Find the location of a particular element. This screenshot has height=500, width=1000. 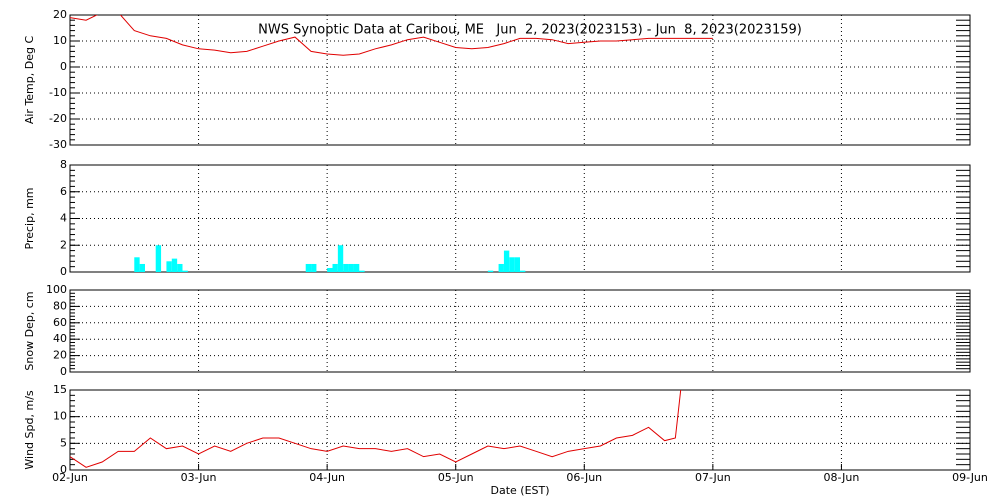

x-tick-label: 05-Jun is located at coordinates (456, 477).